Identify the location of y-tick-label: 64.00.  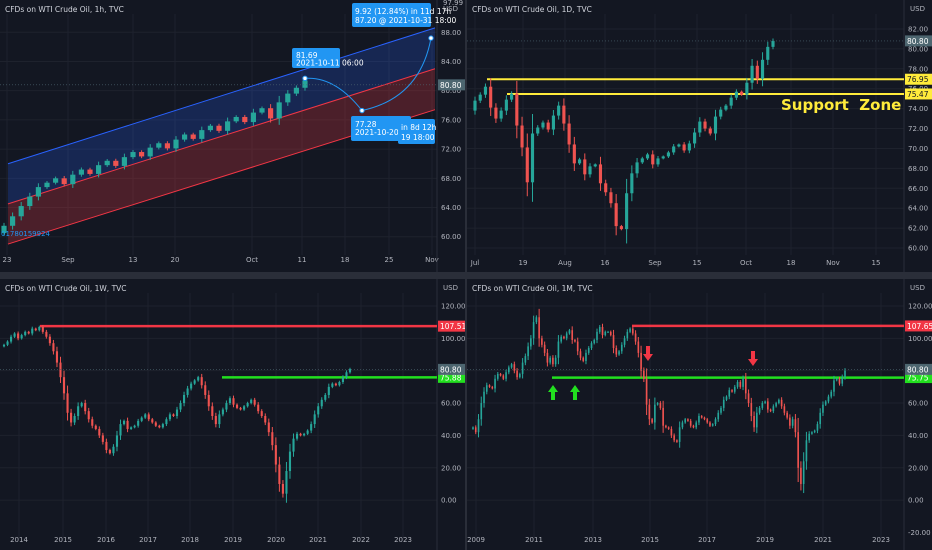
(451, 208).